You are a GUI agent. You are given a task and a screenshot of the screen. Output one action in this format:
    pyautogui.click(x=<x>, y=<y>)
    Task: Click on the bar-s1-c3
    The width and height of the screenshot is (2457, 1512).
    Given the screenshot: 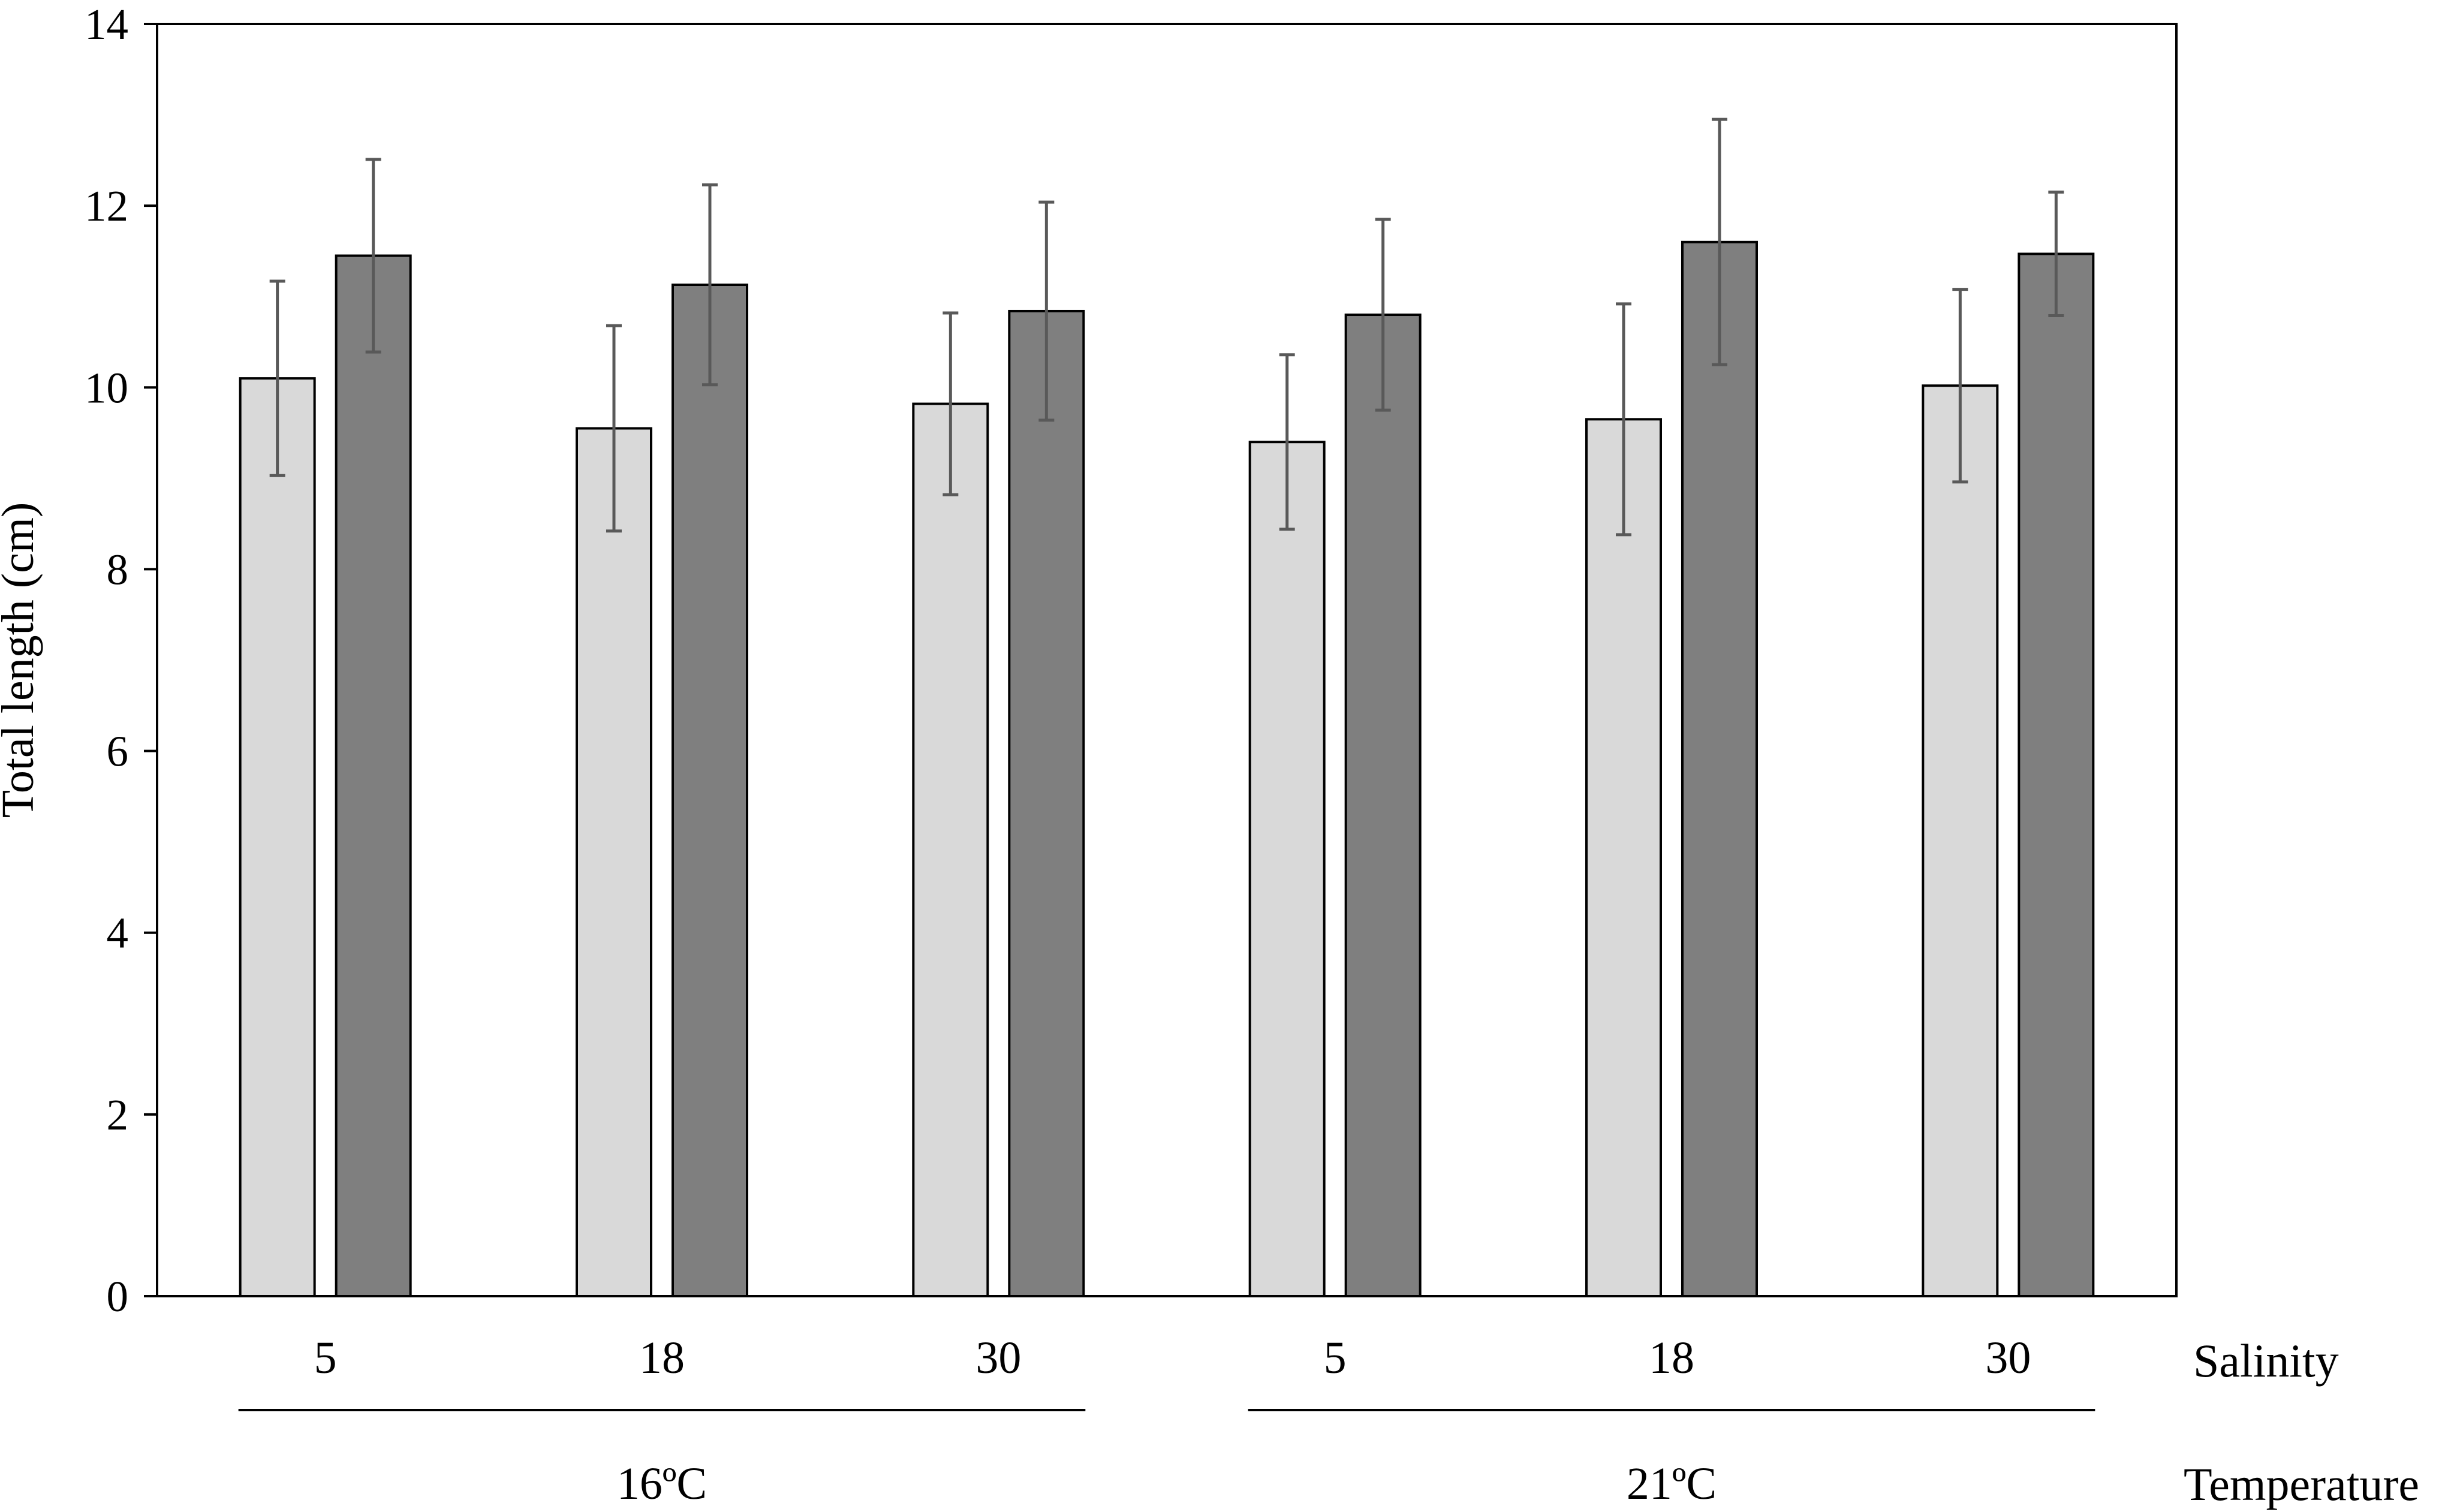 What is the action you would take?
    pyautogui.click(x=950, y=849)
    